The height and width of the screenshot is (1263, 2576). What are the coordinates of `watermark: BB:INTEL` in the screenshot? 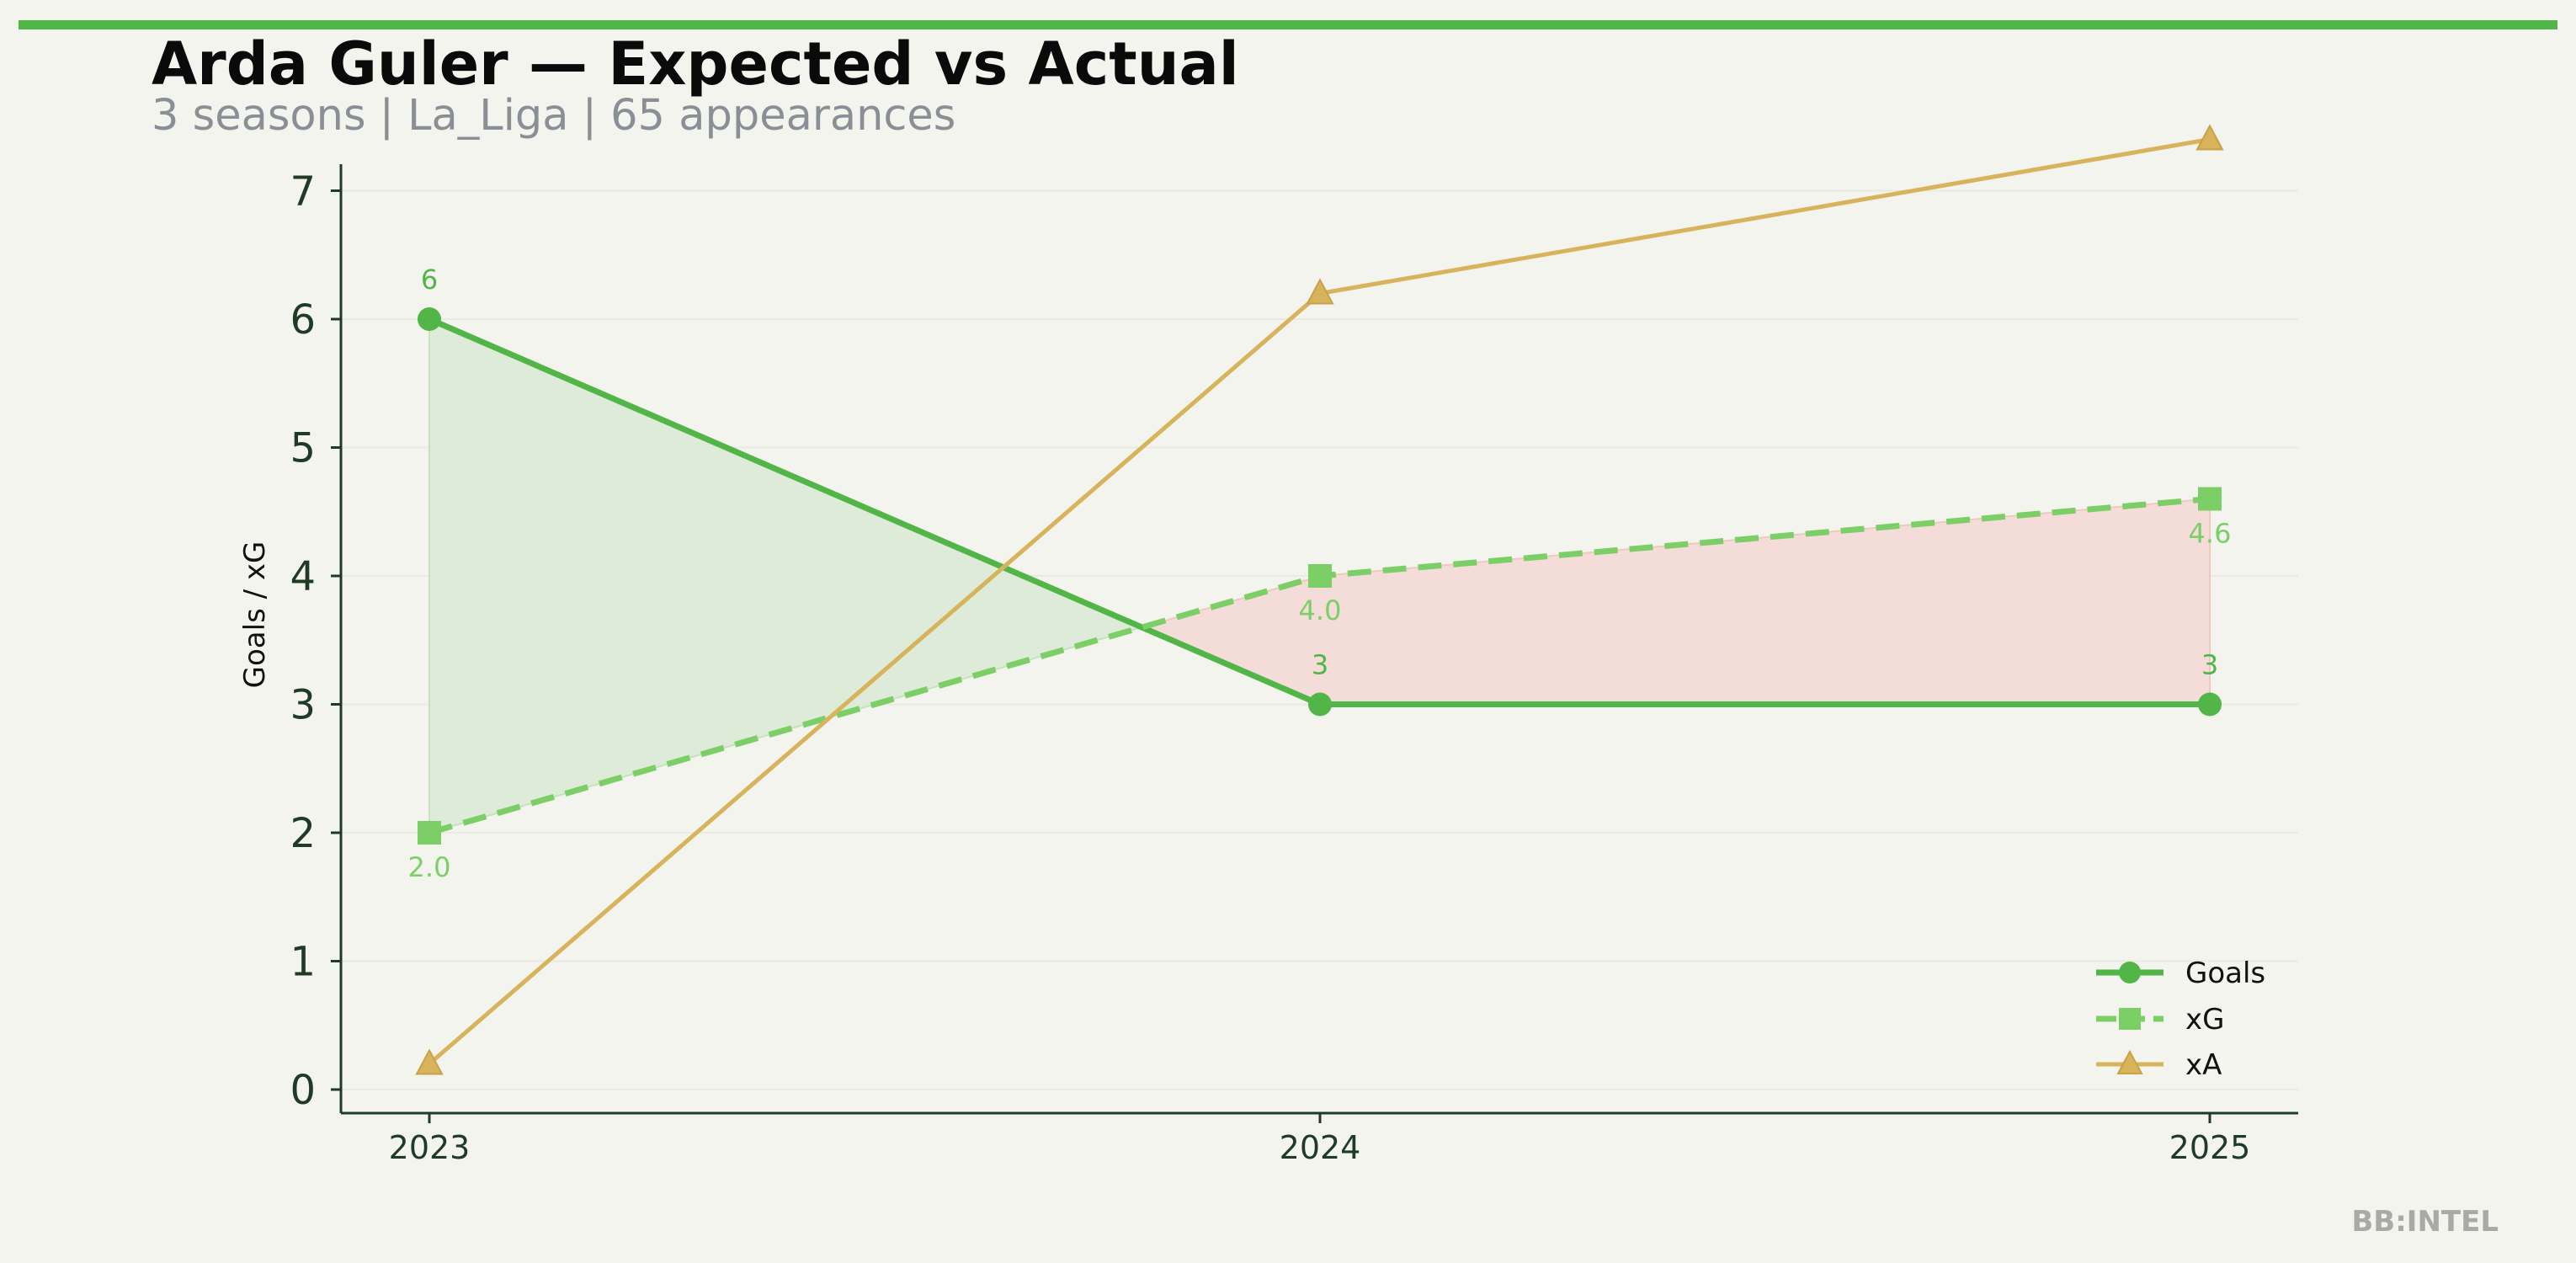 It's located at (2425, 1222).